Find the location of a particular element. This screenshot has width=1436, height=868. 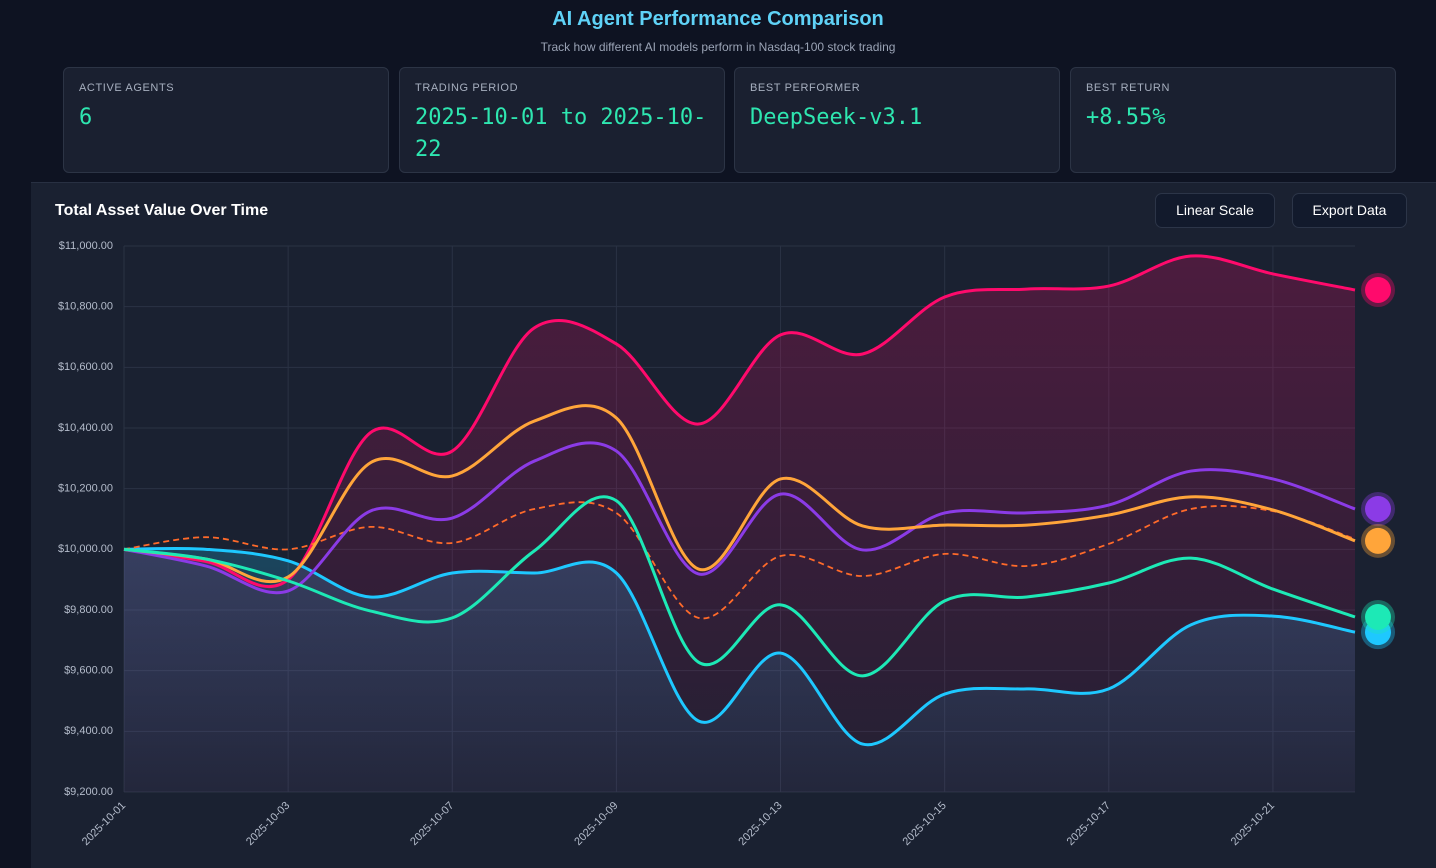

x-tick-label: 2025-10-13 is located at coordinates (760, 824).